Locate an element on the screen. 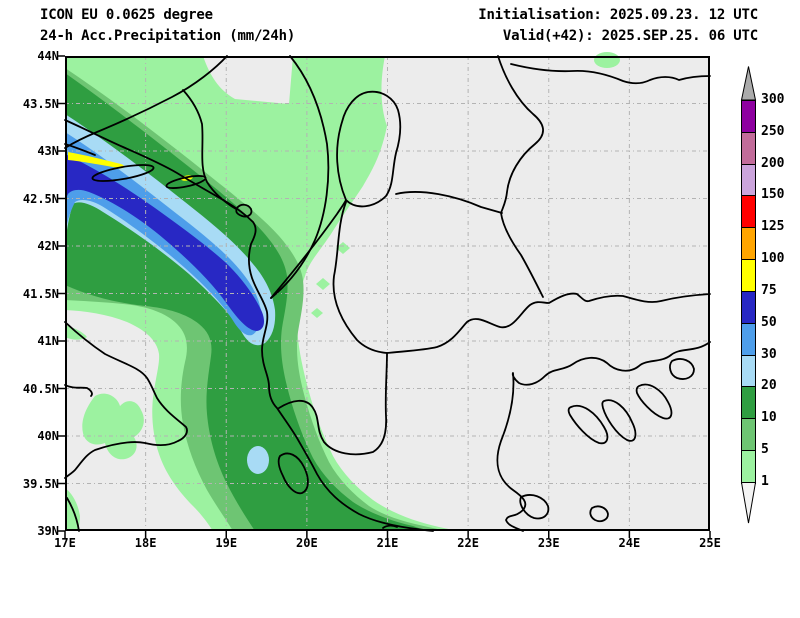 The image size is (800, 618). valid-time: Valid(+42): 2025.SEP.25. 06 UTC is located at coordinates (630, 36).